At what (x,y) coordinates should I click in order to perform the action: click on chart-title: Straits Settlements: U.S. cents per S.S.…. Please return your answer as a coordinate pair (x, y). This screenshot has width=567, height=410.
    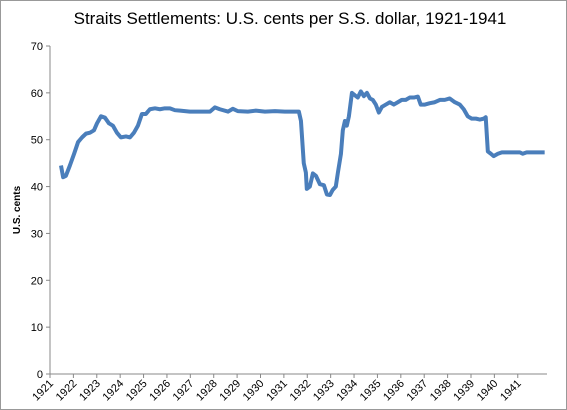
    Looking at the image, I should click on (290, 18).